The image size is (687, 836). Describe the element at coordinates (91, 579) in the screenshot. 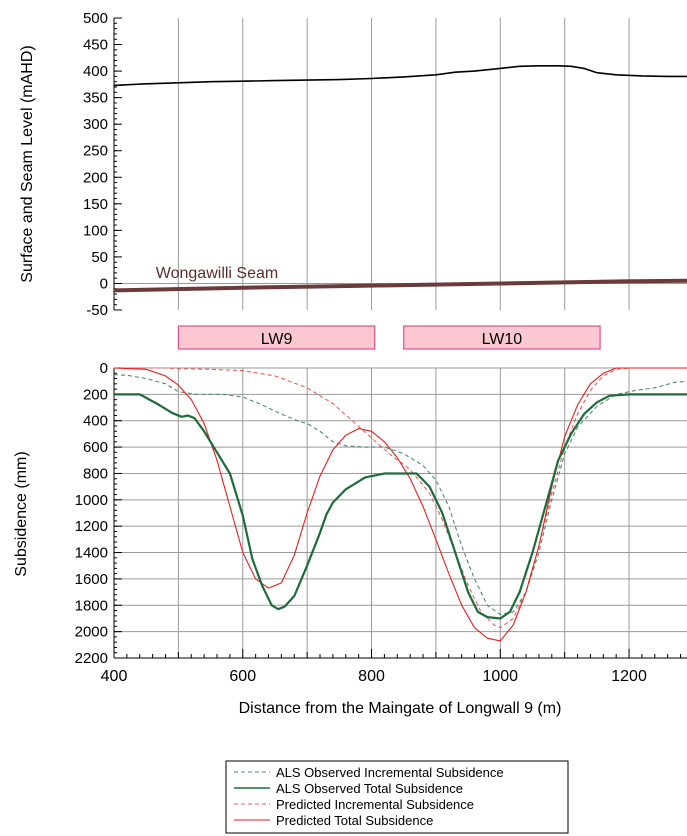

I see `bottom-y-tick-label: 1600` at that location.